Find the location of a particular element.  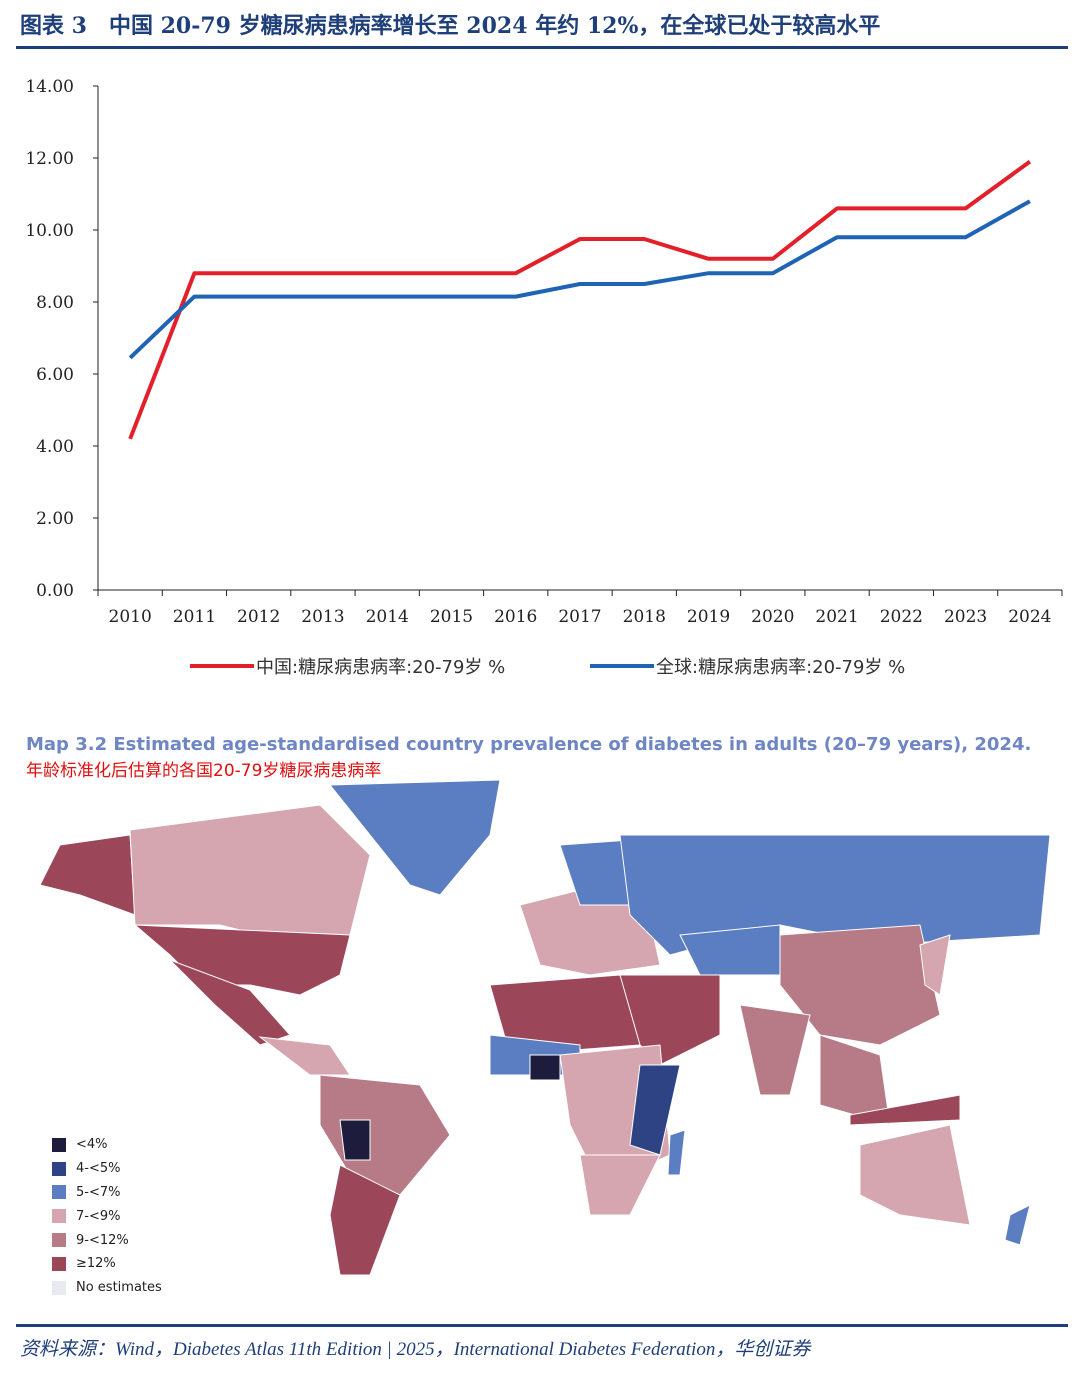

legend-item: 9-<12% is located at coordinates (107, 1240).